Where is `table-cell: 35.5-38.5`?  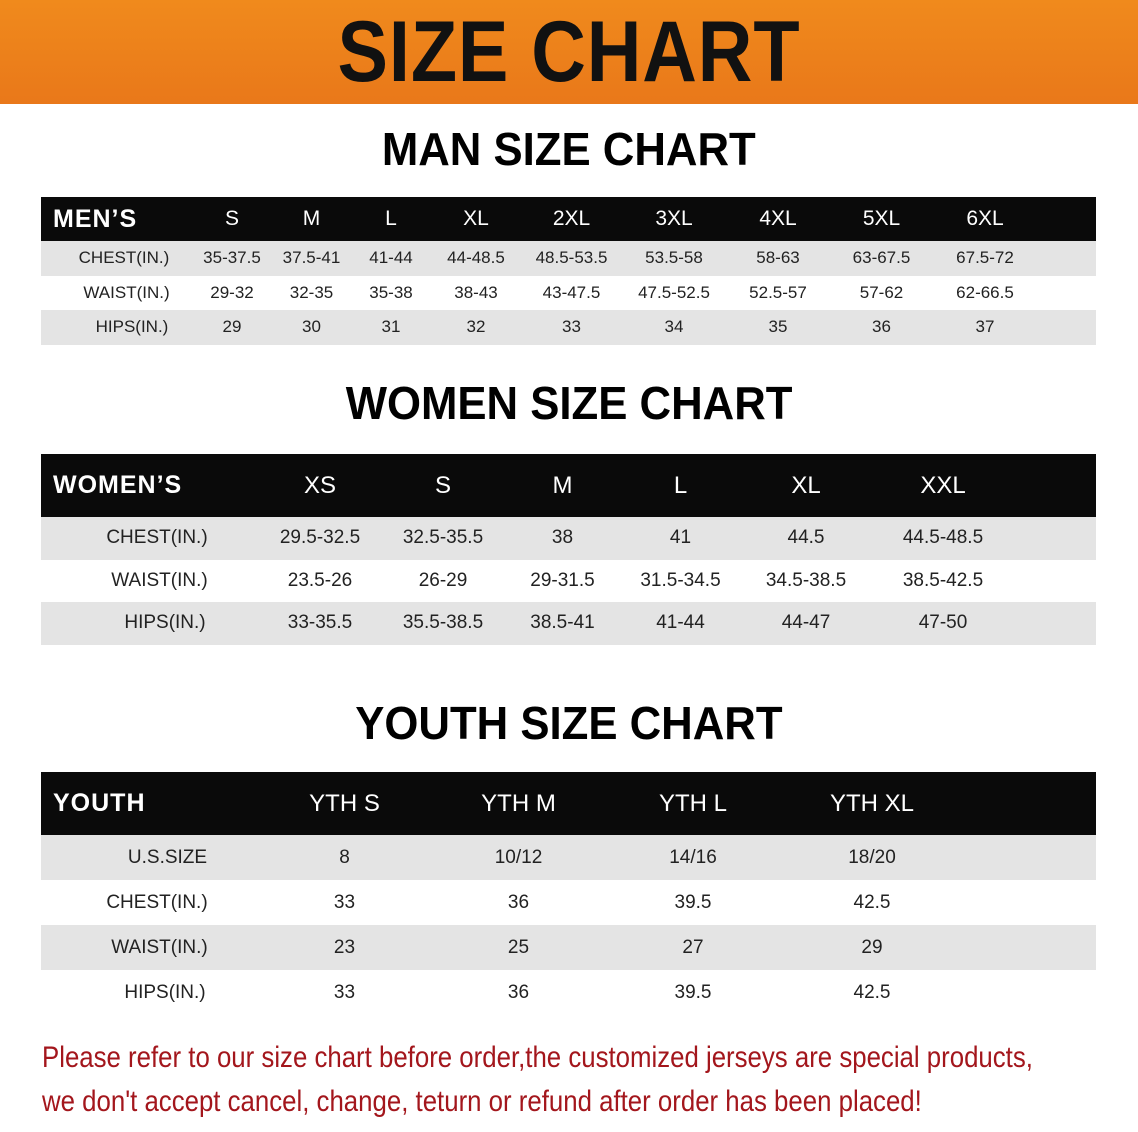
table-cell: 35.5-38.5 is located at coordinates (443, 623).